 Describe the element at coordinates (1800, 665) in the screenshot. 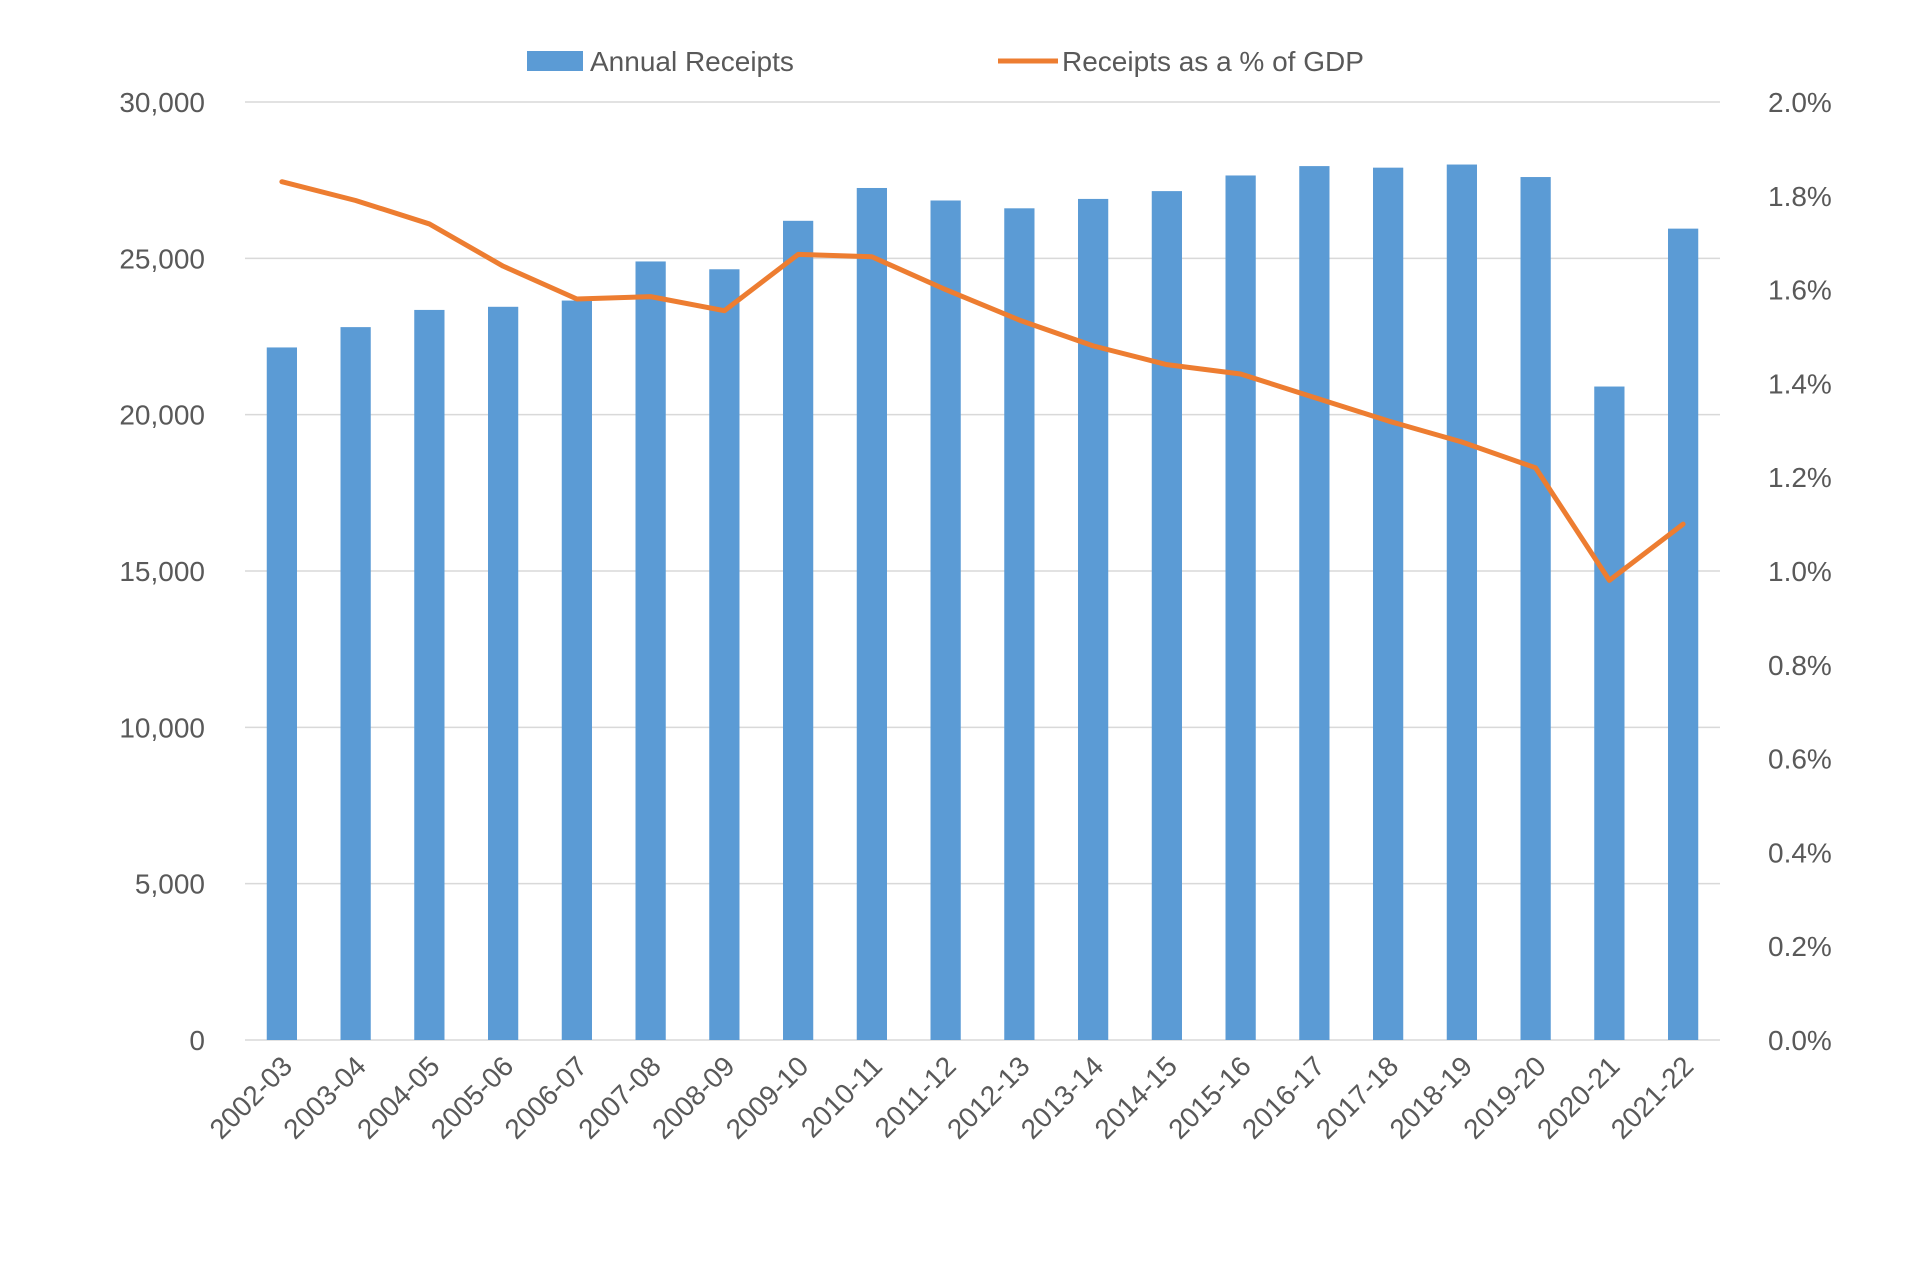

I see `right-tick-label: 0.8%` at that location.